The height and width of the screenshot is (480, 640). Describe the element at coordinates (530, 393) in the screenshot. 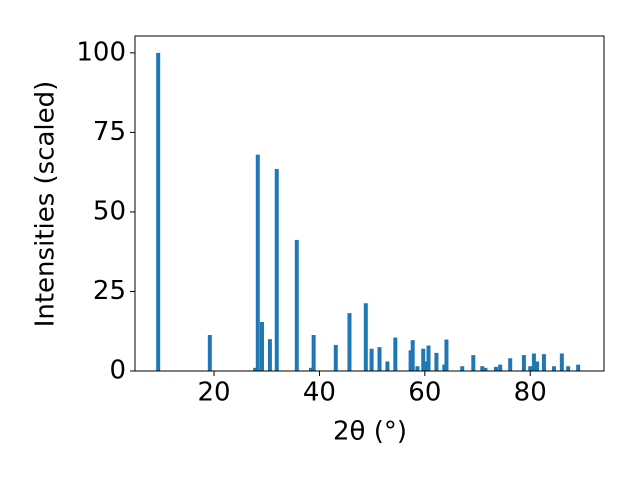

I see `x-tick-label: 80` at that location.